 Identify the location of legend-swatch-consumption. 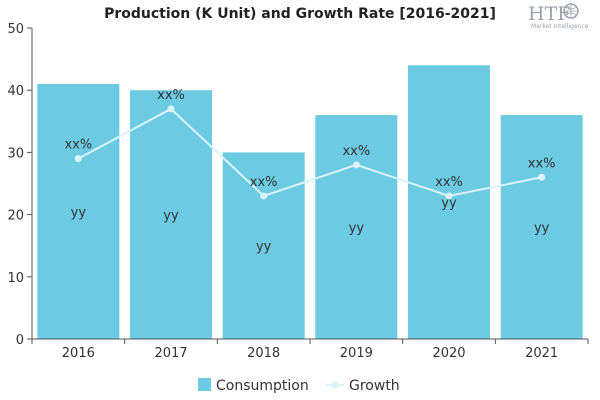
(204, 384).